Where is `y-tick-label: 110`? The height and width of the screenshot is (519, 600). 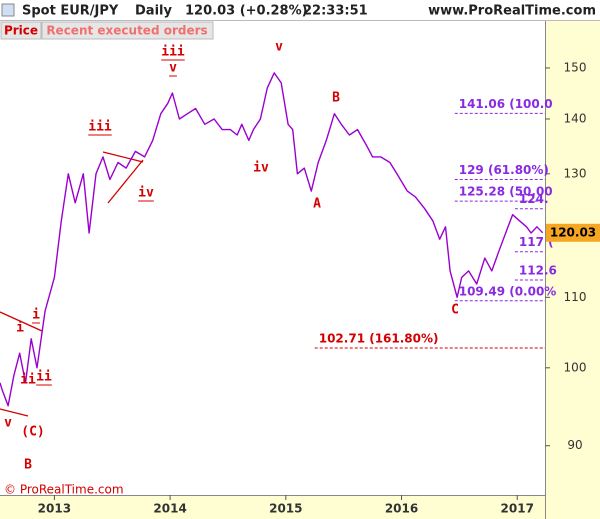
y-tick-label: 110 is located at coordinates (575, 297).